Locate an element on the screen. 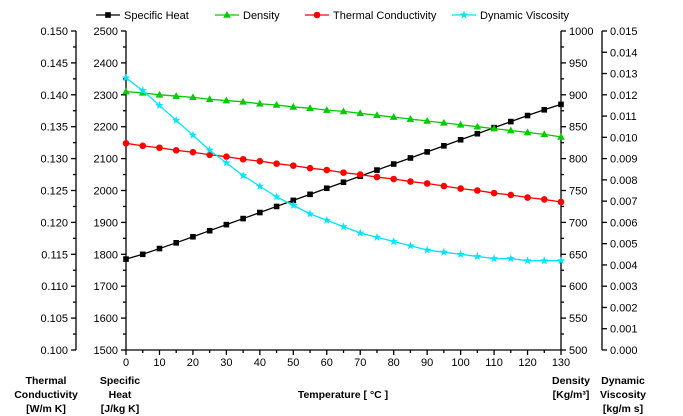  y-tick-label-cp: 2000 is located at coordinates (106, 192).